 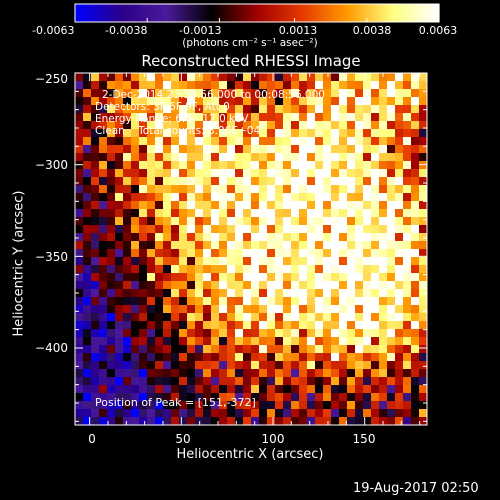 I want to click on y-tick-label: −250, so click(x=51, y=79).